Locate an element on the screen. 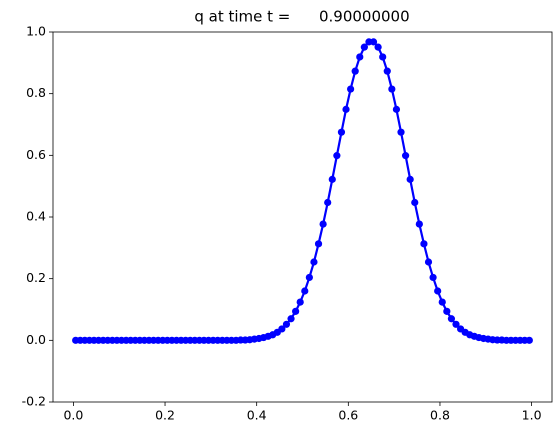 This screenshot has width=559, height=435. x-tick-label: 0.4 is located at coordinates (257, 415).